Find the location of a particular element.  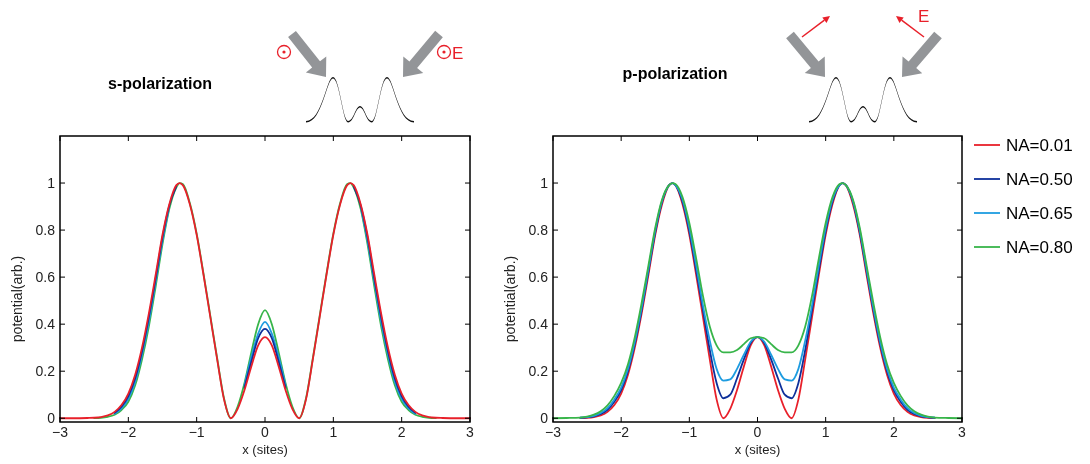

legend-label: NA=0.65 is located at coordinates (1039, 213).